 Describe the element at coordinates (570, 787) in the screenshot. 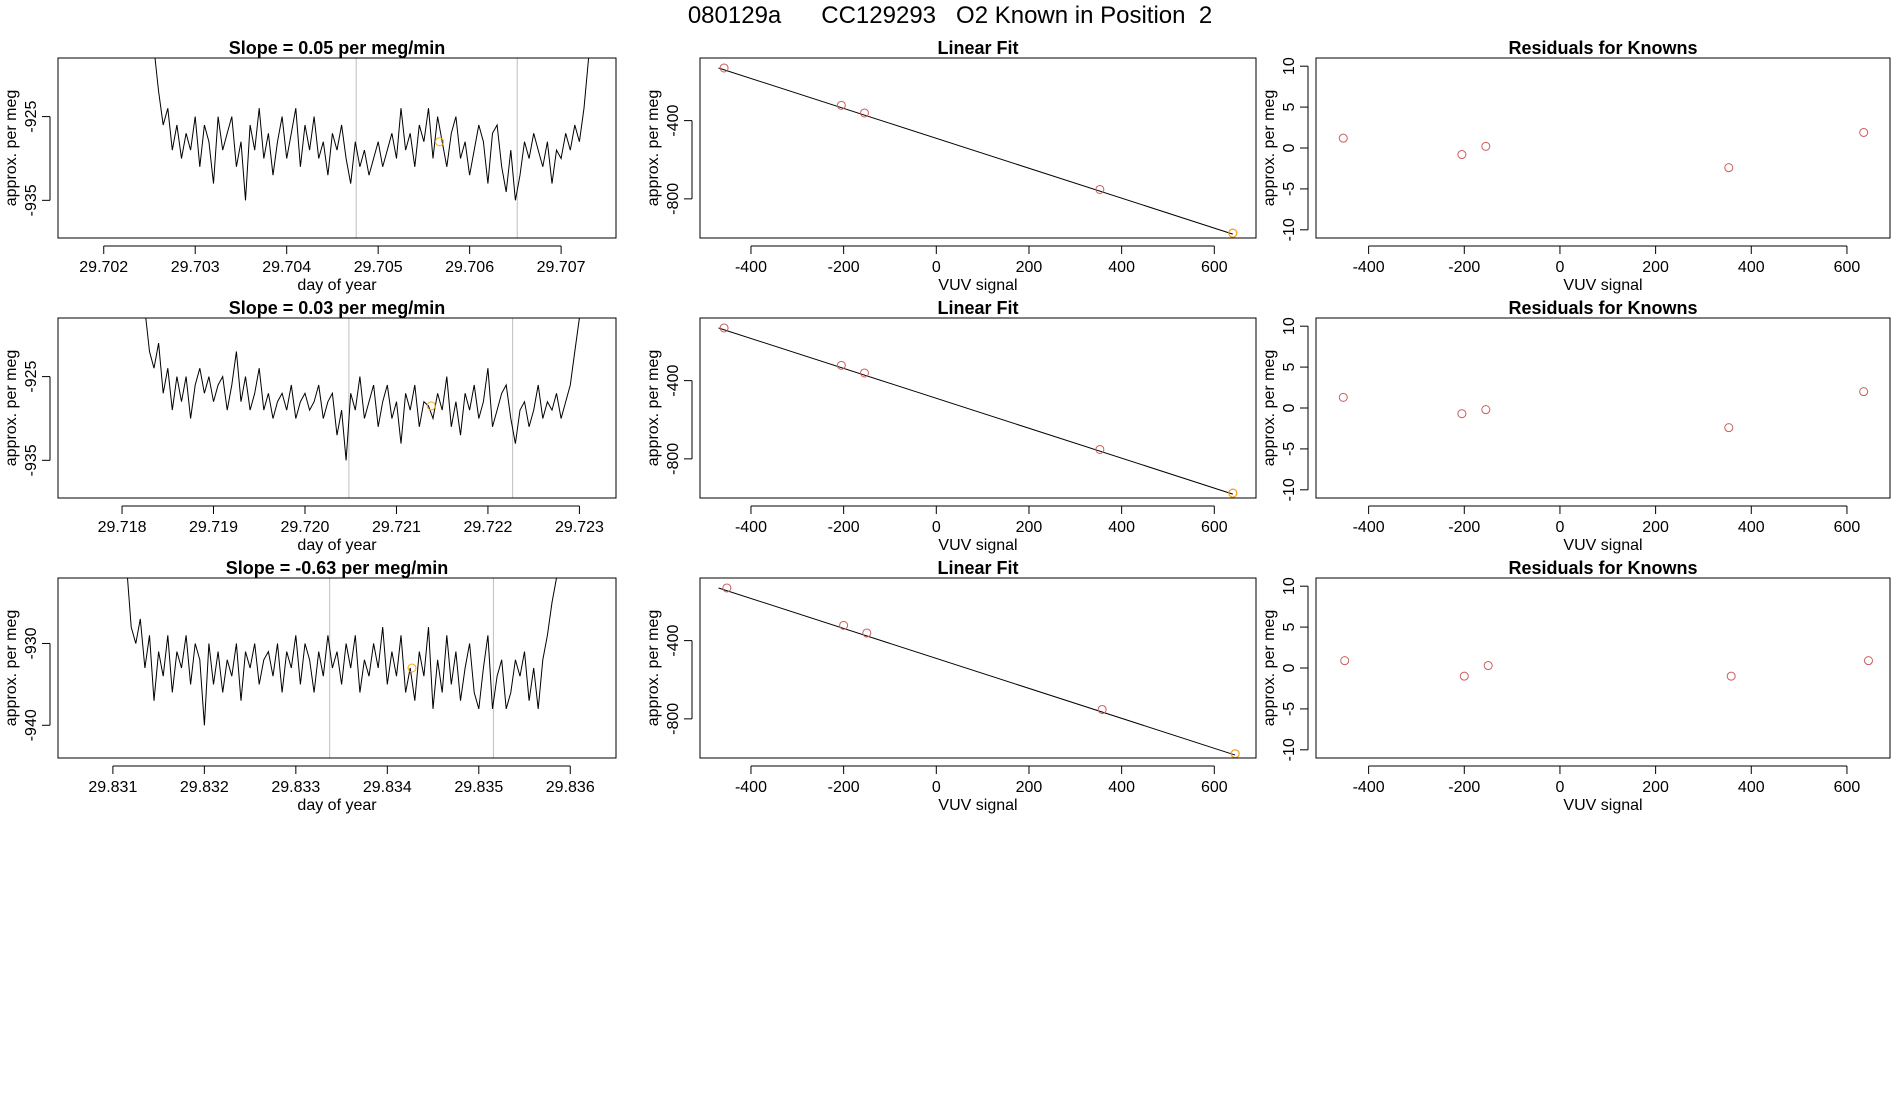

I see `x-tick-label: 29.836` at that location.